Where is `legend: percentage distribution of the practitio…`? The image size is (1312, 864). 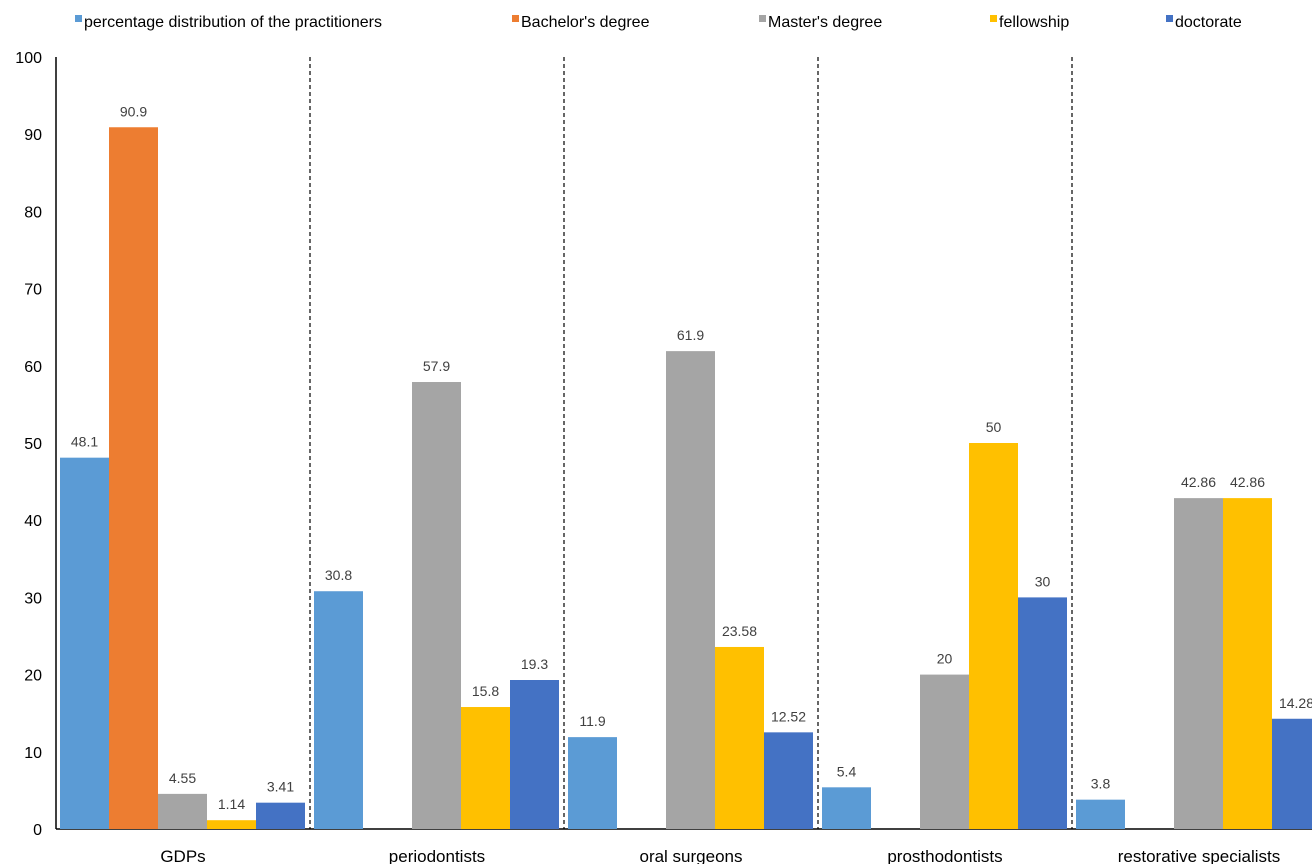 legend: percentage distribution of the practitio… is located at coordinates (658, 22).